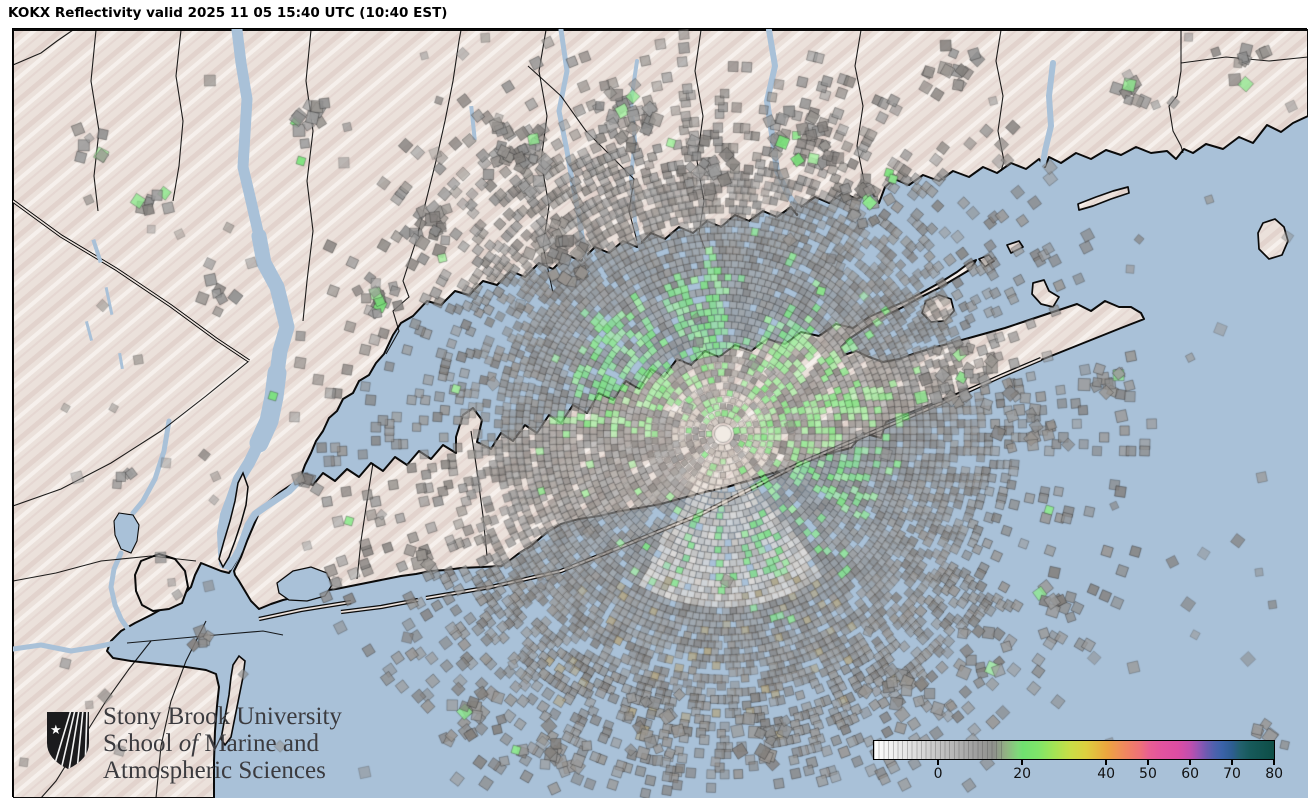  I want to click on colorbar-gradient, so click(1074, 750).